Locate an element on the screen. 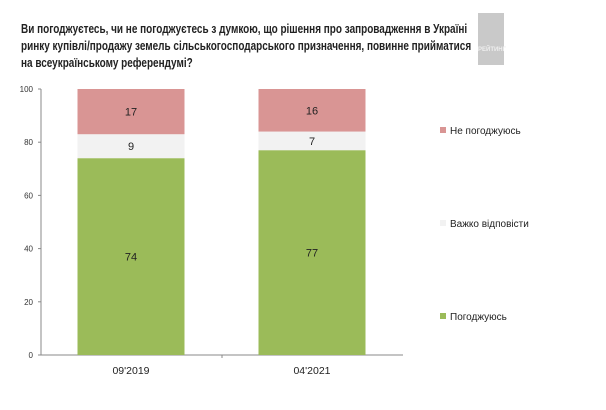 The height and width of the screenshot is (410, 606). y-tick-label: 60 is located at coordinates (28, 195).